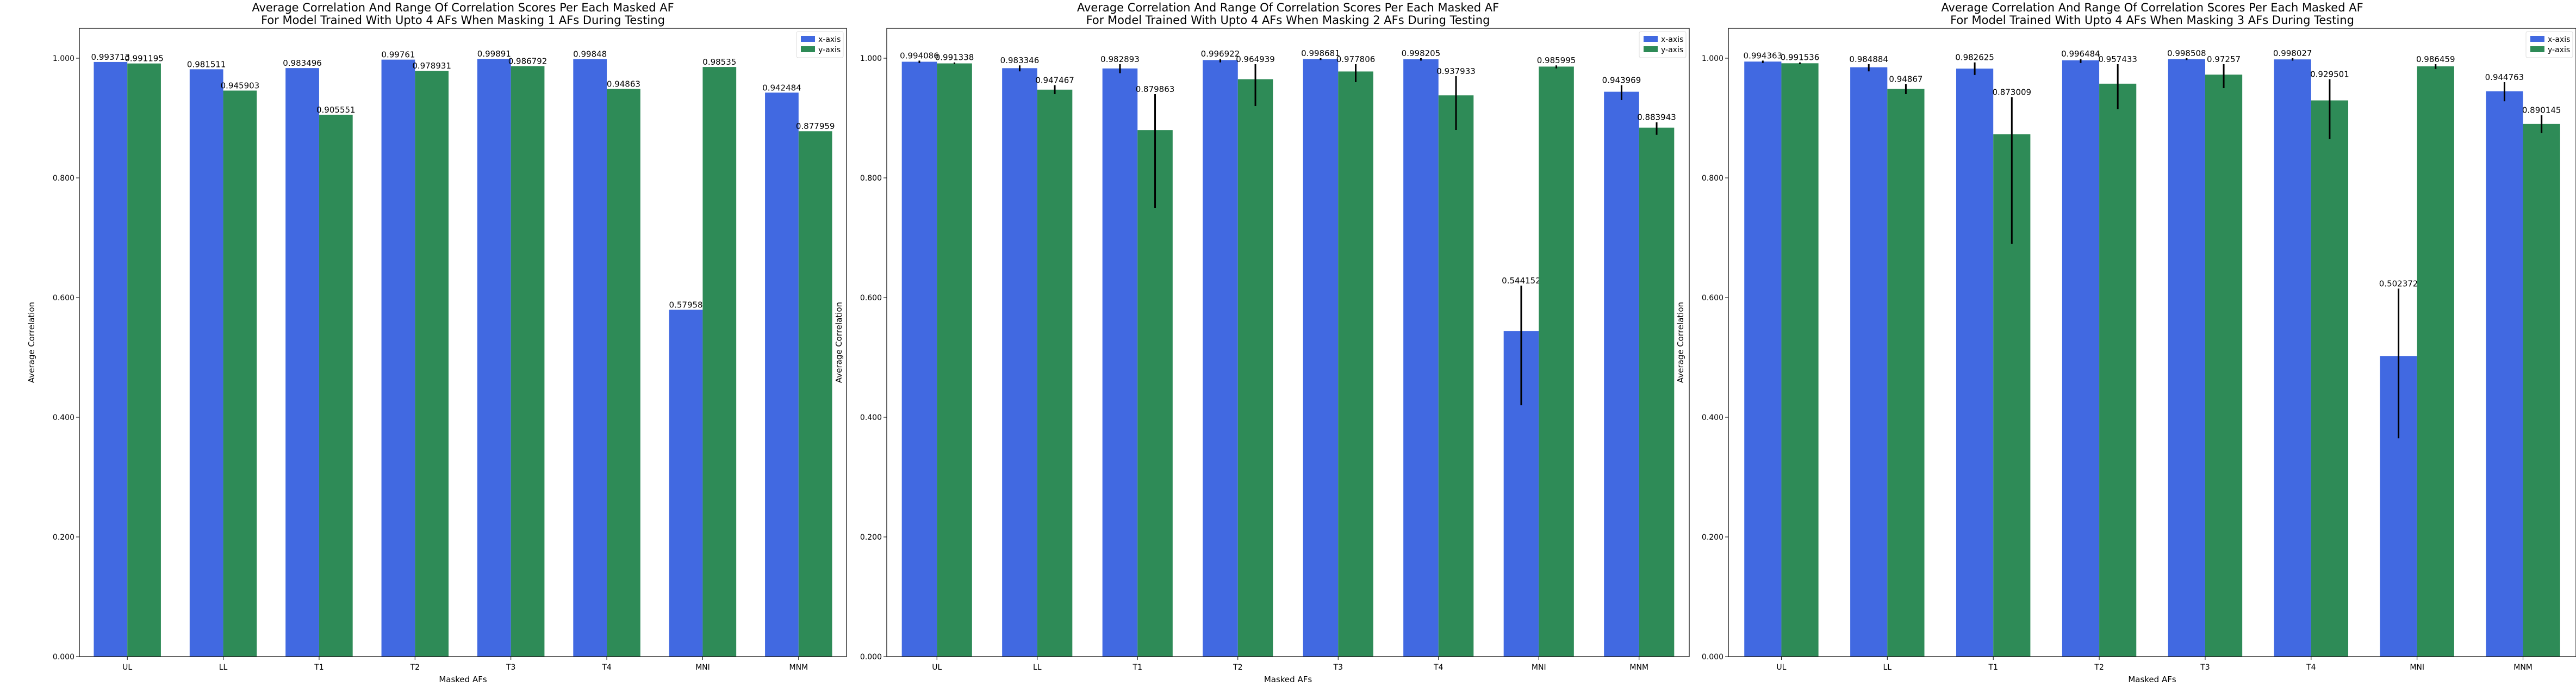  Describe the element at coordinates (871, 417) in the screenshot. I see `y-tick-label: 0.400` at that location.